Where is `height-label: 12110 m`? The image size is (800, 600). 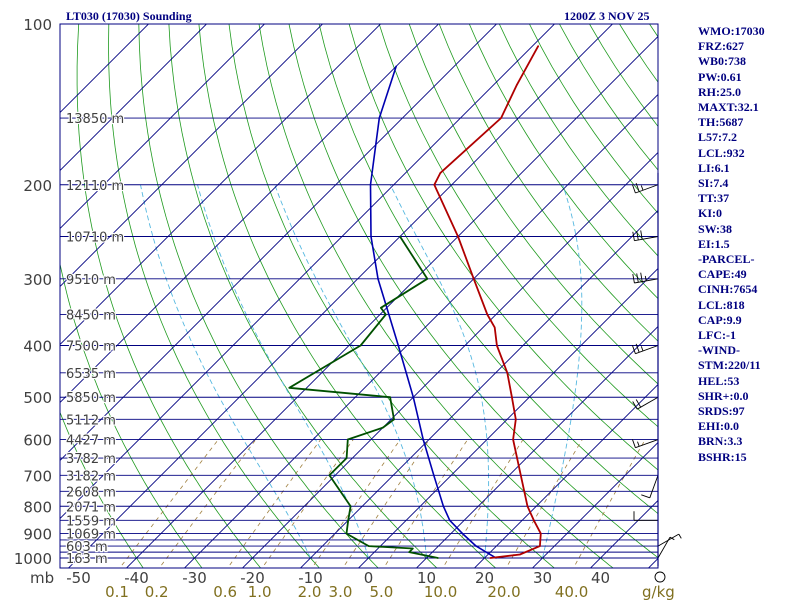 height-label: 12110 m is located at coordinates (95, 186).